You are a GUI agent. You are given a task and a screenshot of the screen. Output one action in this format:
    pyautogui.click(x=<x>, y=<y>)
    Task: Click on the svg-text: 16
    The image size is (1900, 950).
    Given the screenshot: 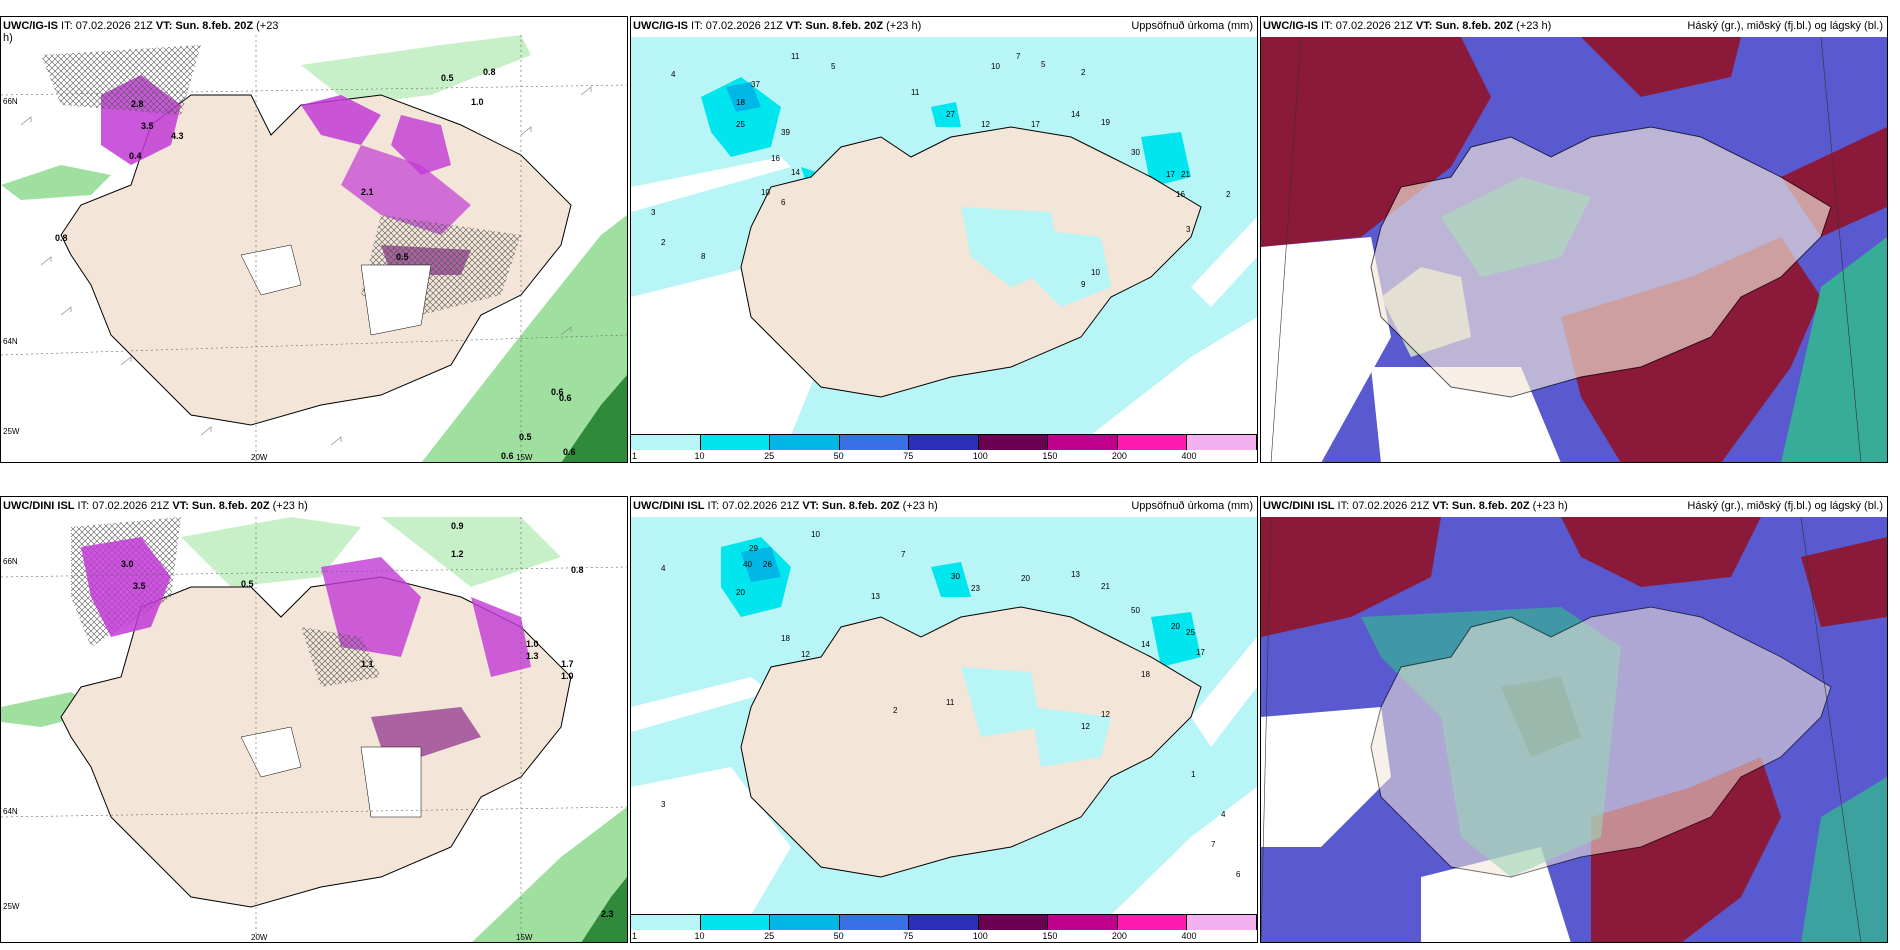 What is the action you would take?
    pyautogui.click(x=1180, y=194)
    